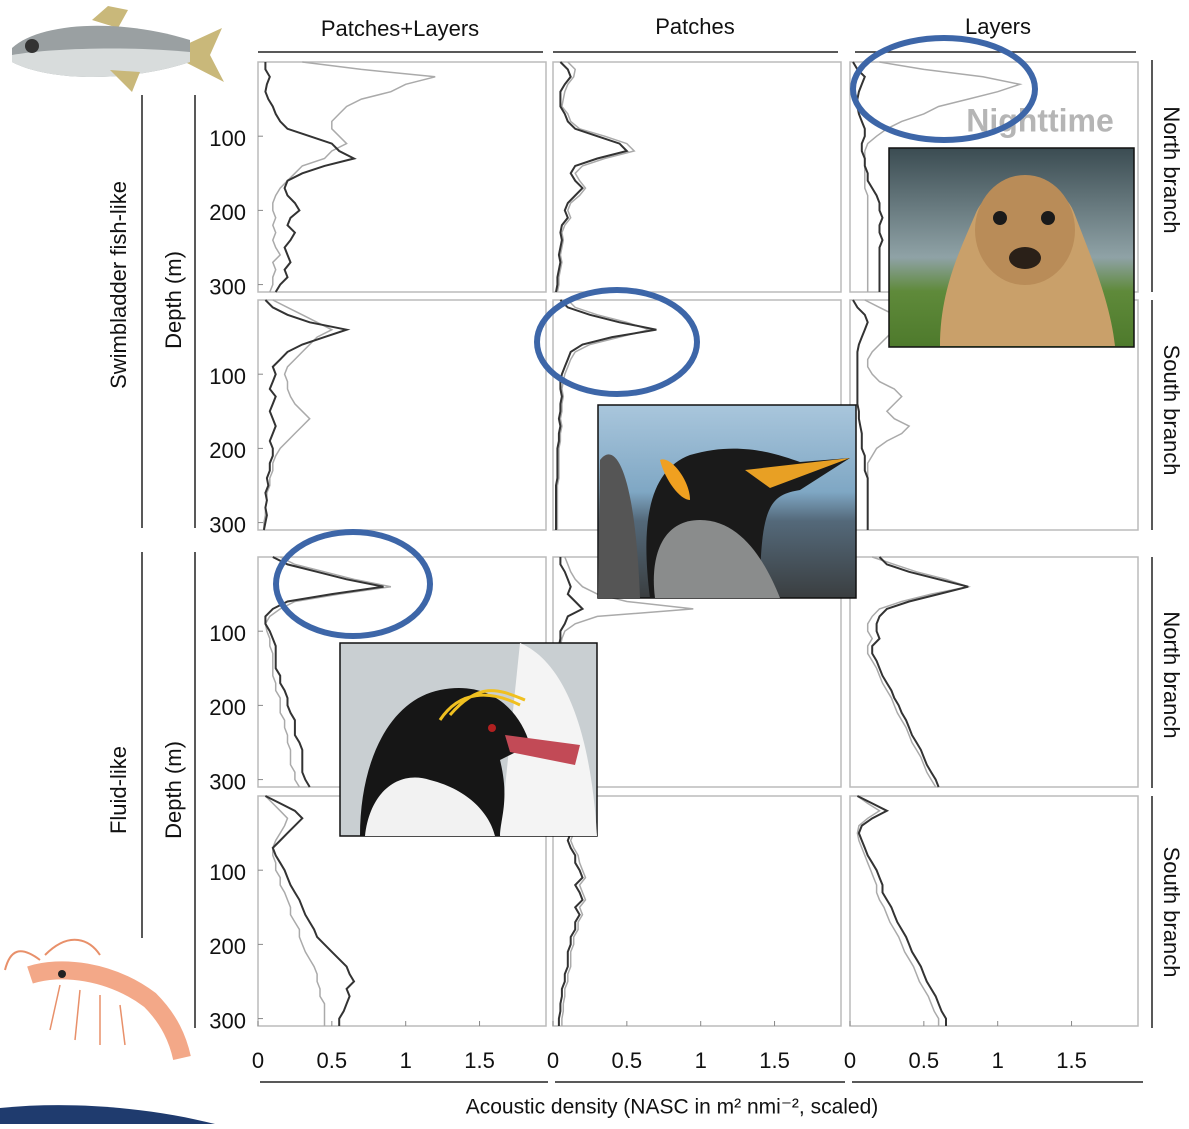 This screenshot has height=1129, width=1189. What do you see at coordinates (998, 26) in the screenshot?
I see `column-title: Layers` at bounding box center [998, 26].